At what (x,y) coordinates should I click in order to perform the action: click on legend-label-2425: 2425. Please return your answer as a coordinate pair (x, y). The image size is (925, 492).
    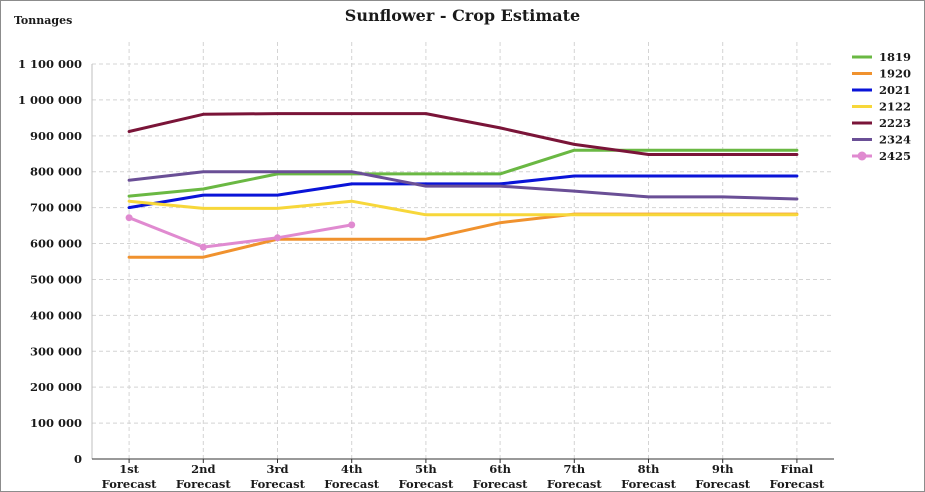
    Looking at the image, I should click on (895, 156).